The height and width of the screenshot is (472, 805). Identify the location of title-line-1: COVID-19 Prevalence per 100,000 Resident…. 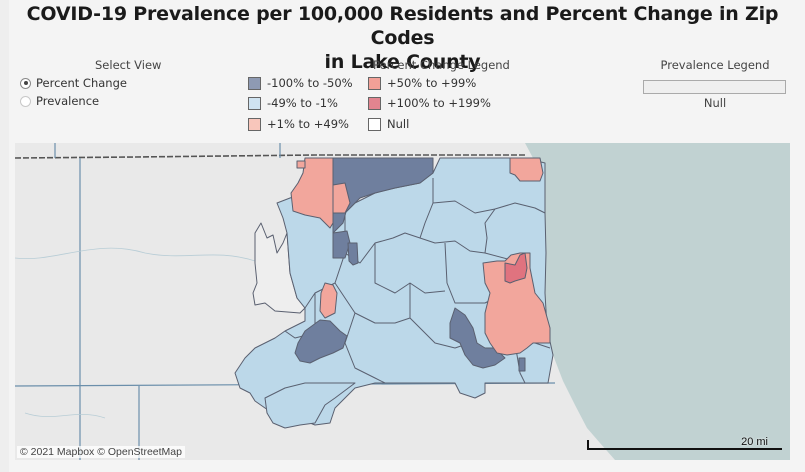
(402, 26).